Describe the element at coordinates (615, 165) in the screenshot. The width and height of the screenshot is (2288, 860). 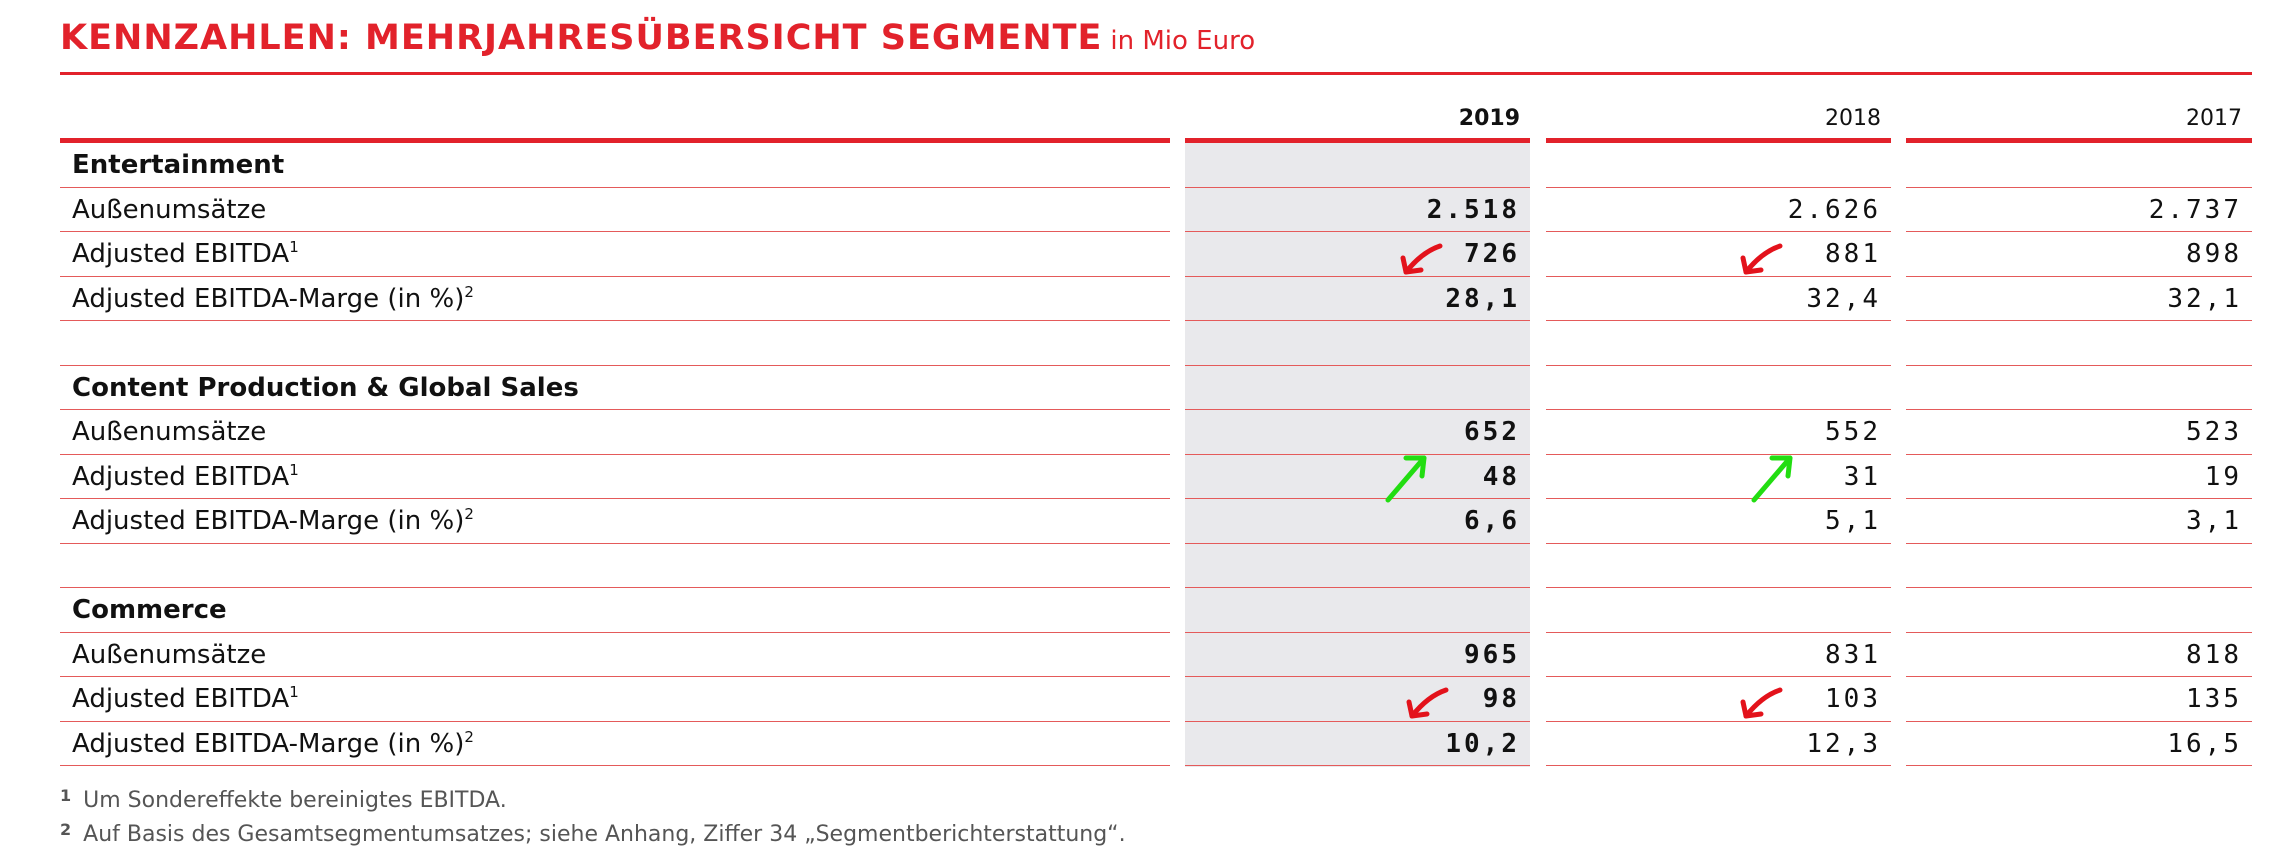
I see `row-label: Entertainment` at that location.